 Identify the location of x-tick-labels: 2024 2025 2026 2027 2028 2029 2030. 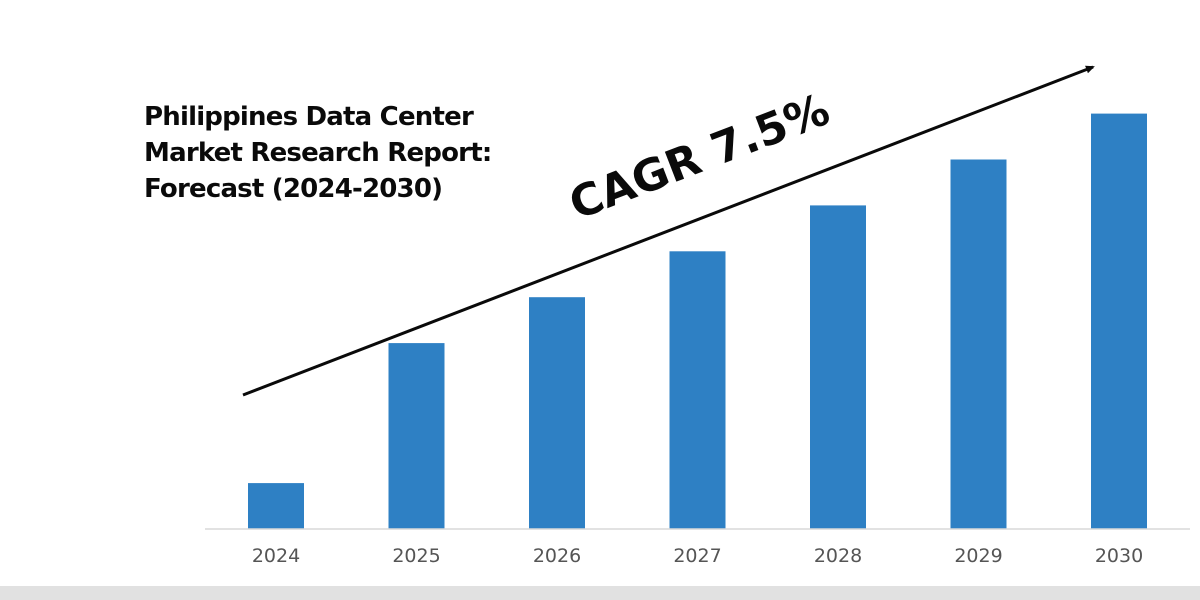
(697, 556).